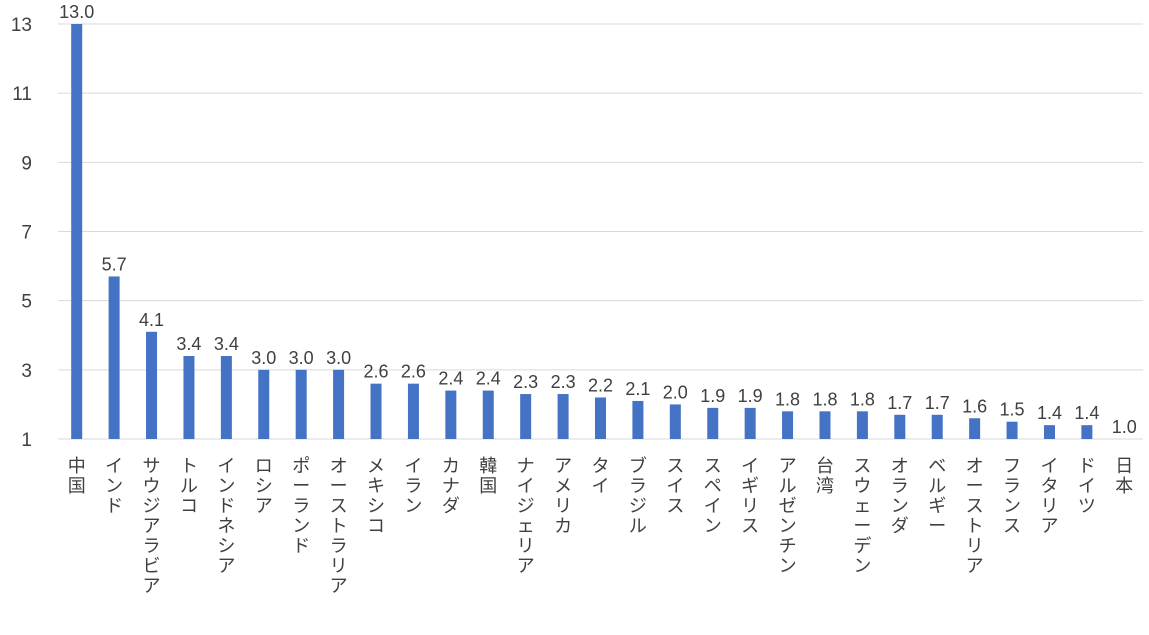 The width and height of the screenshot is (1149, 635). Describe the element at coordinates (376, 496) in the screenshot. I see `x-tick-label: メキシコ` at that location.